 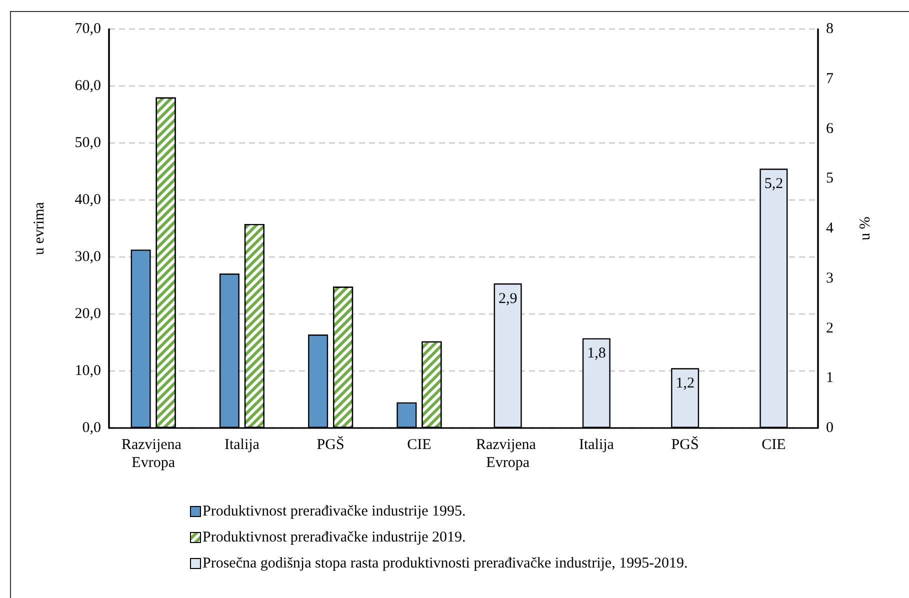 I want to click on data-label: 1,2, so click(x=685, y=384).